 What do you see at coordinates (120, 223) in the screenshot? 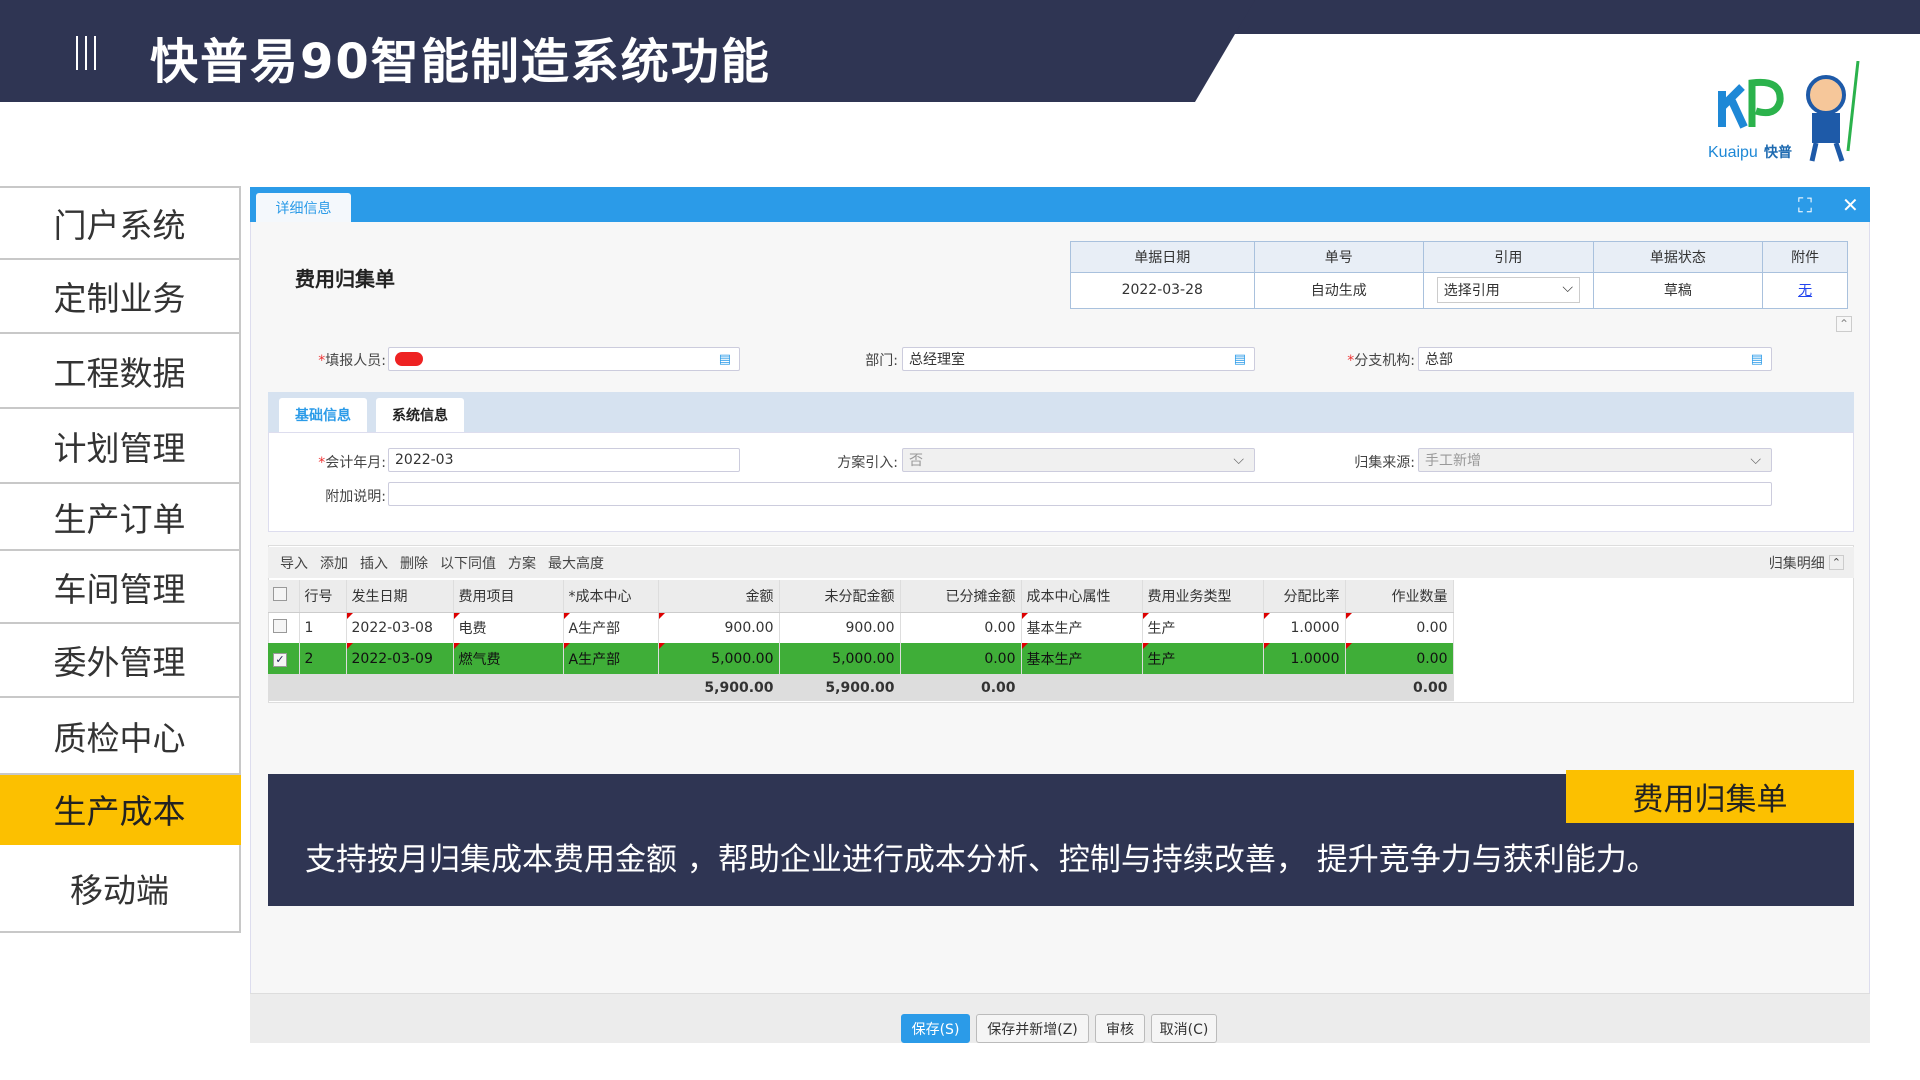
I see `sidebar-item: 门户系统` at bounding box center [120, 223].